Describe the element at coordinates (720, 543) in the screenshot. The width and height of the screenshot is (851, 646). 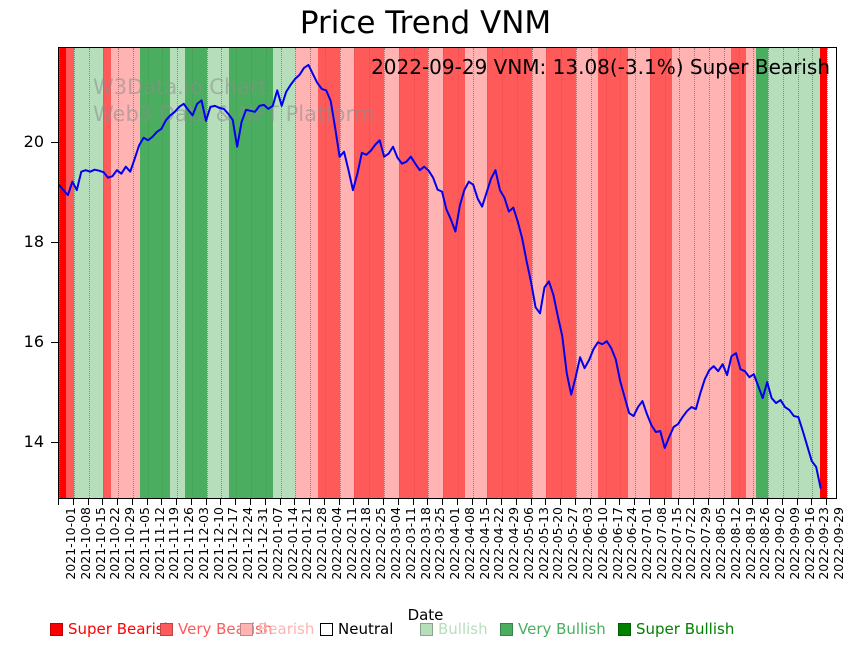
I see `x-tick-label: 2022-08-05` at that location.